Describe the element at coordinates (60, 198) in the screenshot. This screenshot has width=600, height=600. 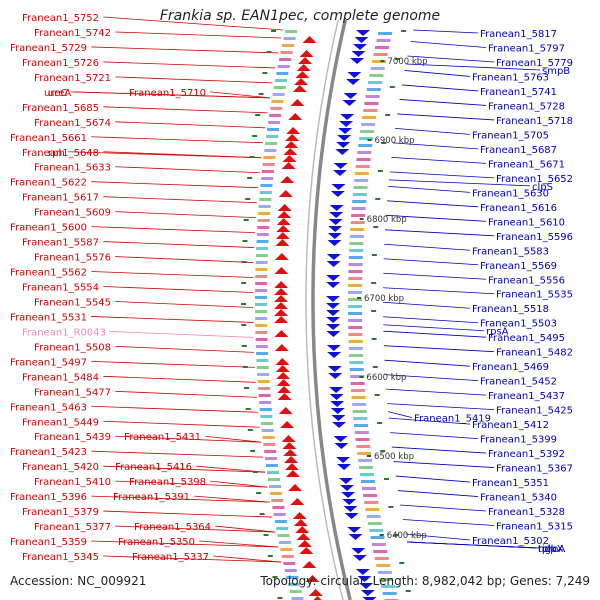
I see `left-gene-label: Franean1_5617` at that location.